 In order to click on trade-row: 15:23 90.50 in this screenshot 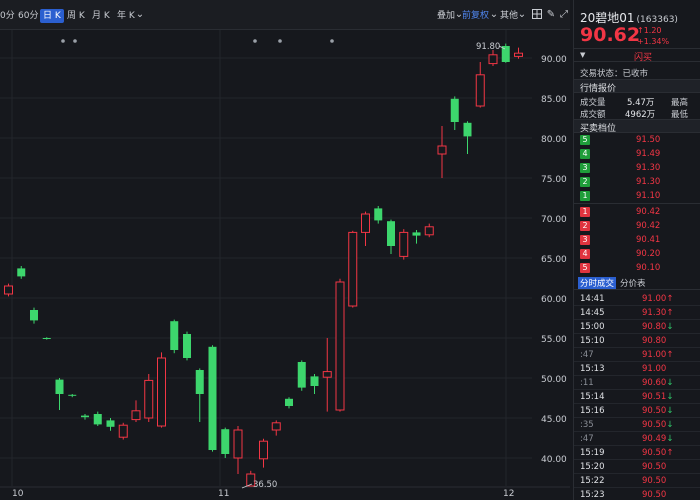, I will do `click(637, 494)`.